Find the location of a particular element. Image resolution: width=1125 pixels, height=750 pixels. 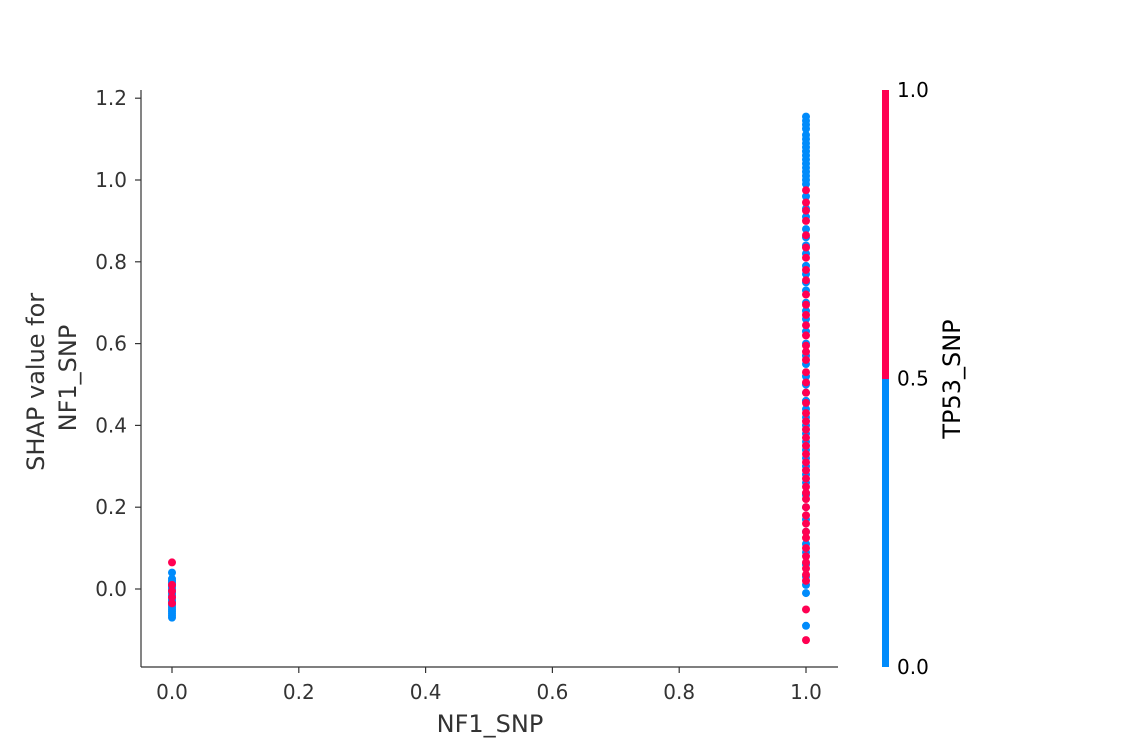

y-axis-title-line-2: NF1_SNP is located at coordinates (68, 378).